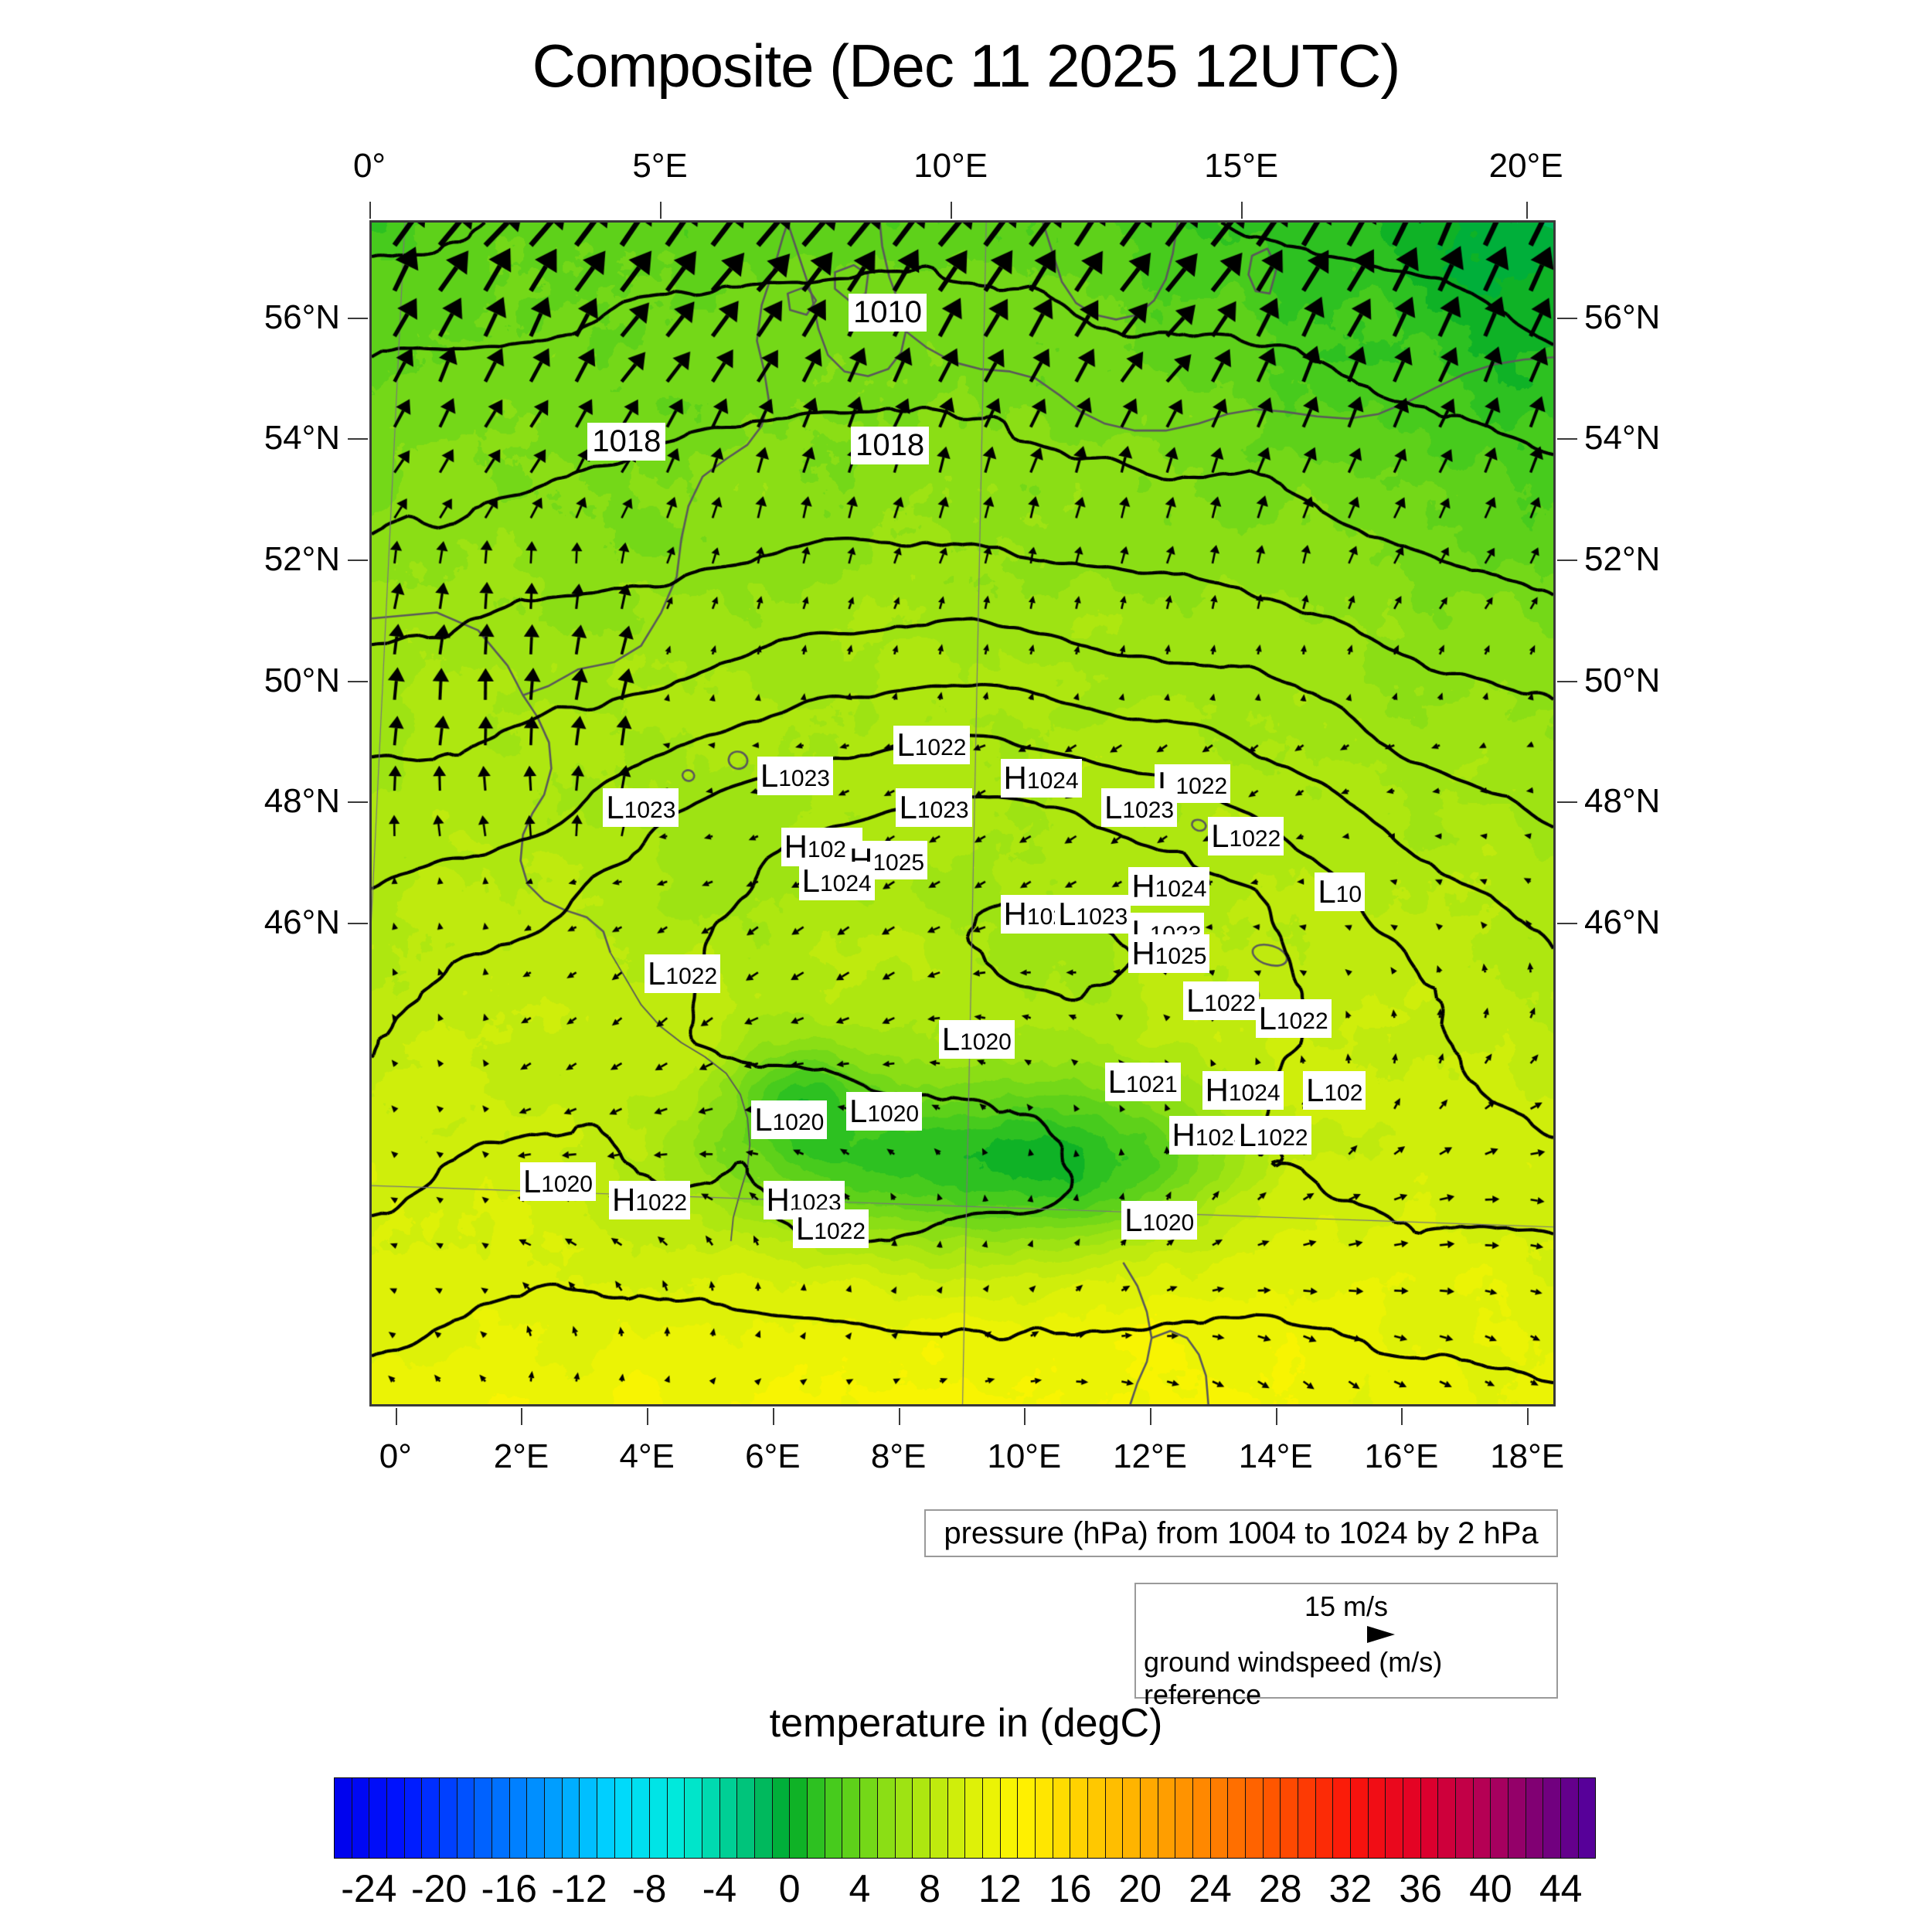 This screenshot has height=1932, width=1932. I want to click on colorbar-tick-32: 32, so click(1350, 1888).